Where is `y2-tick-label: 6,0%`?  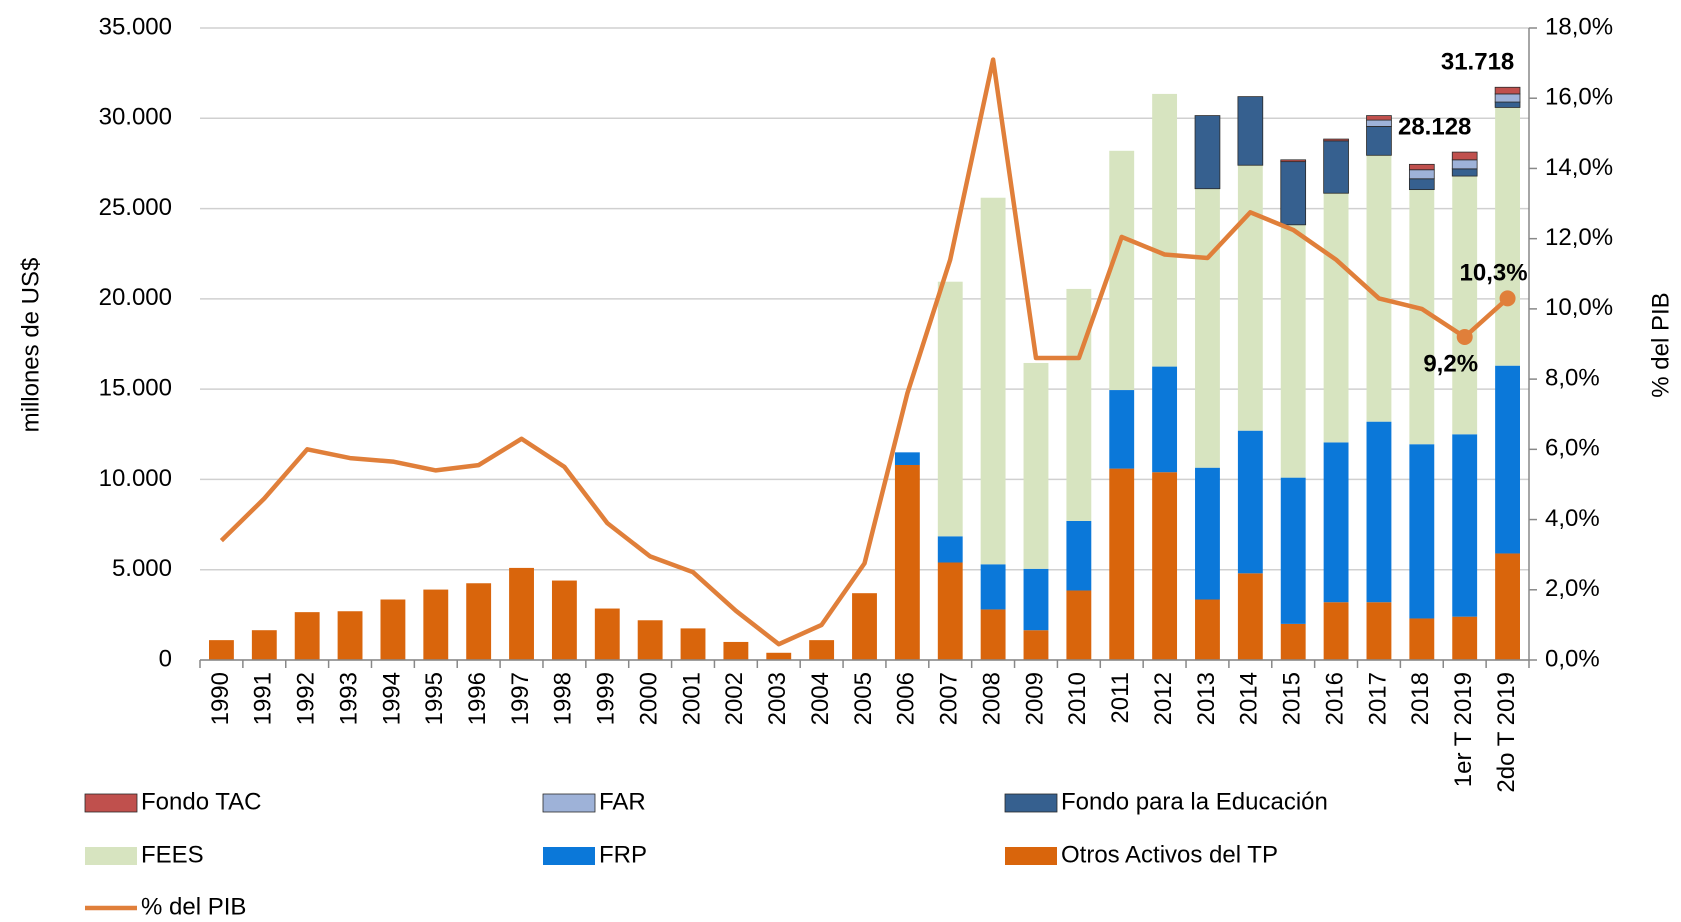 y2-tick-label: 6,0% is located at coordinates (1572, 448).